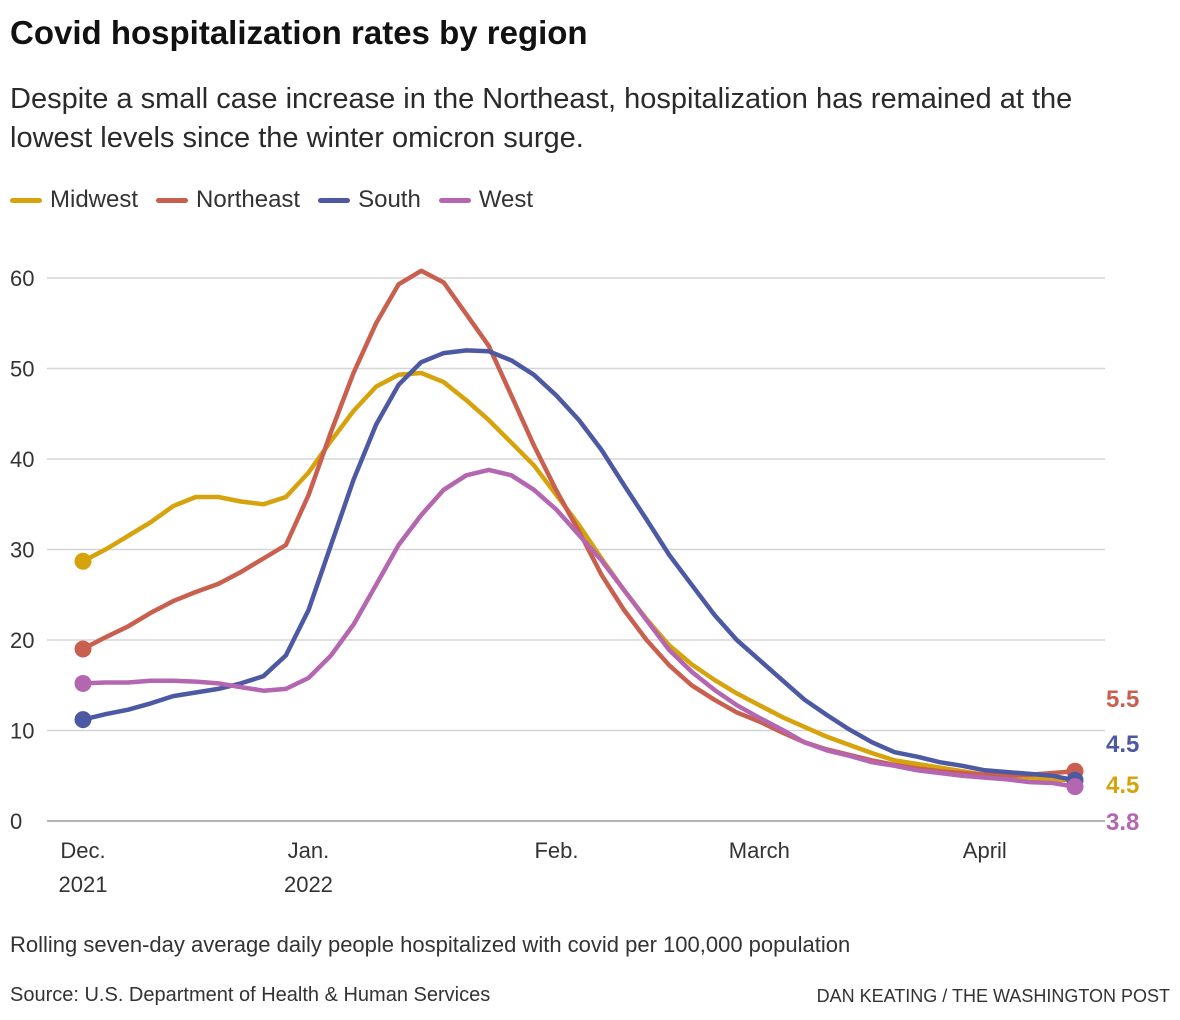  I want to click on y-tick-label: 60, so click(22, 278).